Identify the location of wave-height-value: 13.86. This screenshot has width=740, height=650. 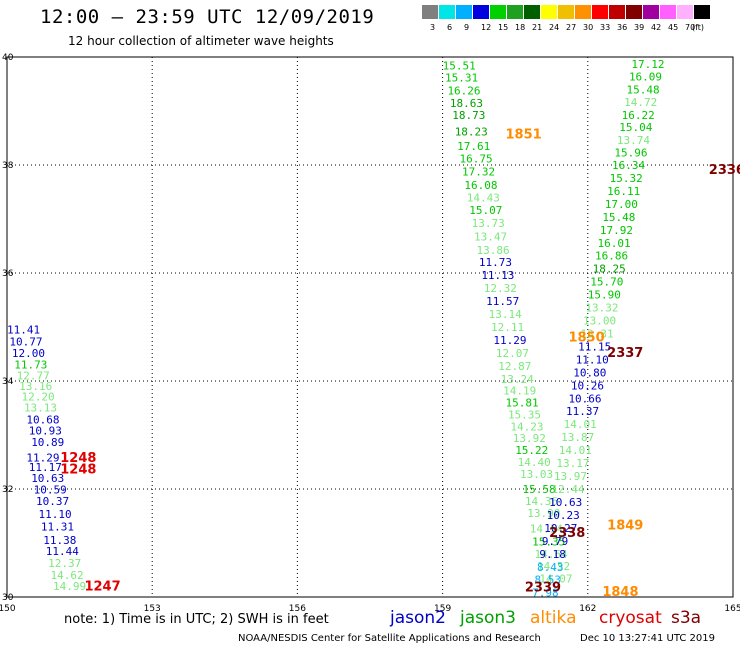
(492, 250).